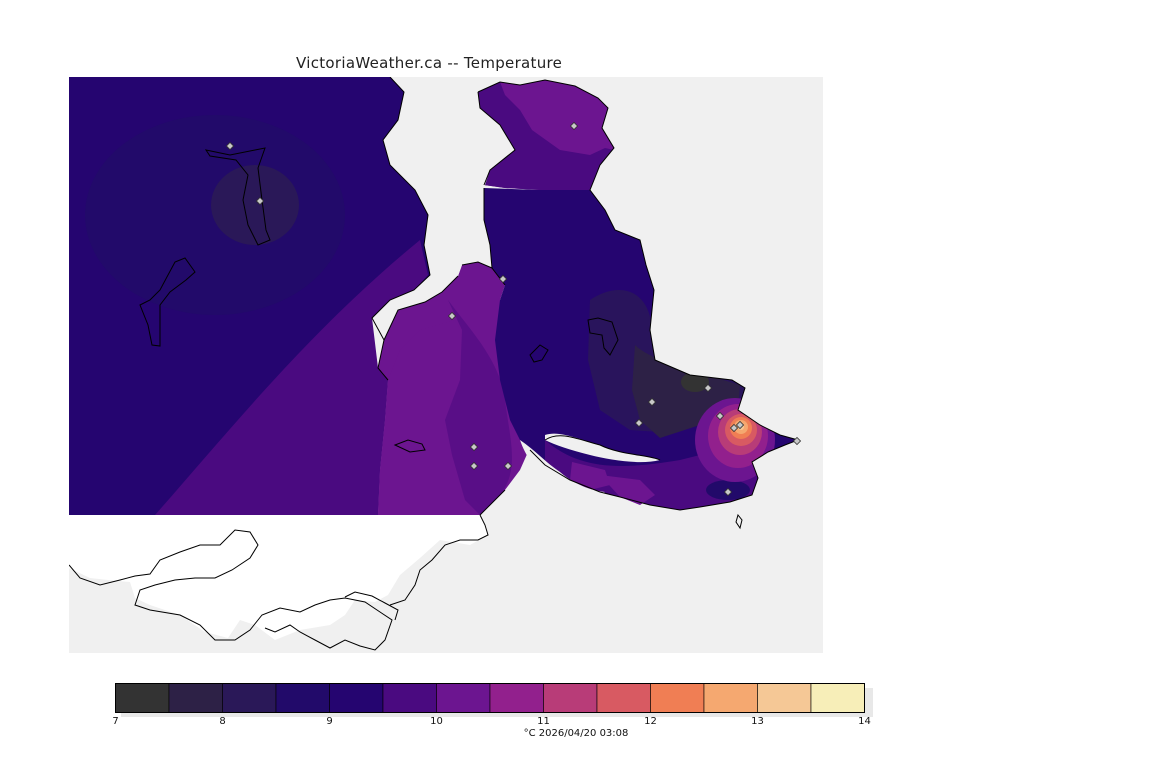 The image size is (1152, 768). I want to click on colorbar-tick-label: 12, so click(650, 721).